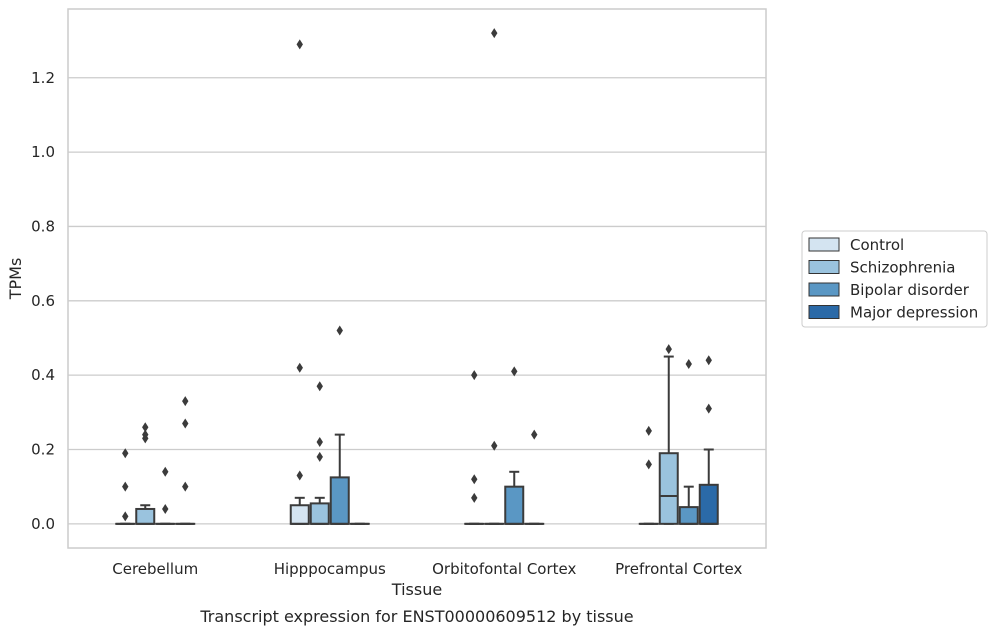 The image size is (997, 634). What do you see at coordinates (43, 226) in the screenshot?
I see `y-tick-label: 0.8` at bounding box center [43, 226].